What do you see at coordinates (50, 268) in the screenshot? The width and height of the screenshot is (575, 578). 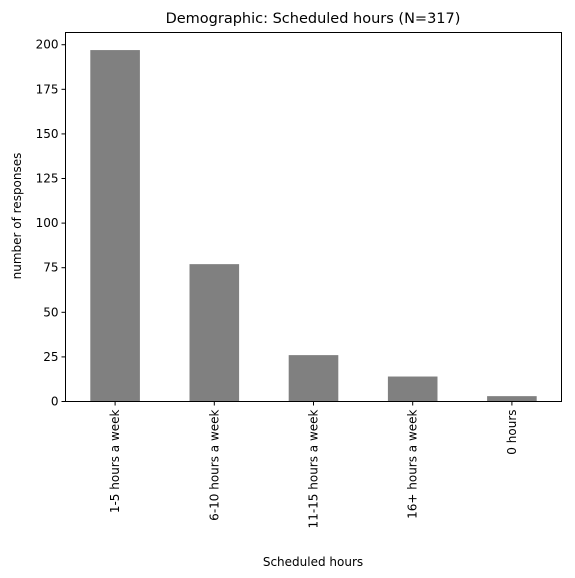 I see `y-tick-label: 75` at bounding box center [50, 268].